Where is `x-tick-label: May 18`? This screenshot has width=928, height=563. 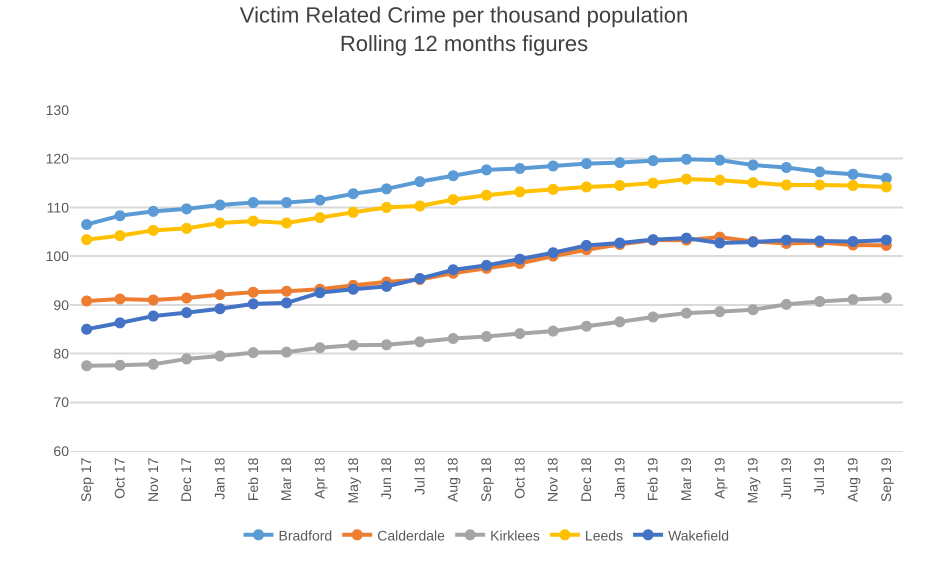 x-tick-label: May 18 is located at coordinates (352, 480).